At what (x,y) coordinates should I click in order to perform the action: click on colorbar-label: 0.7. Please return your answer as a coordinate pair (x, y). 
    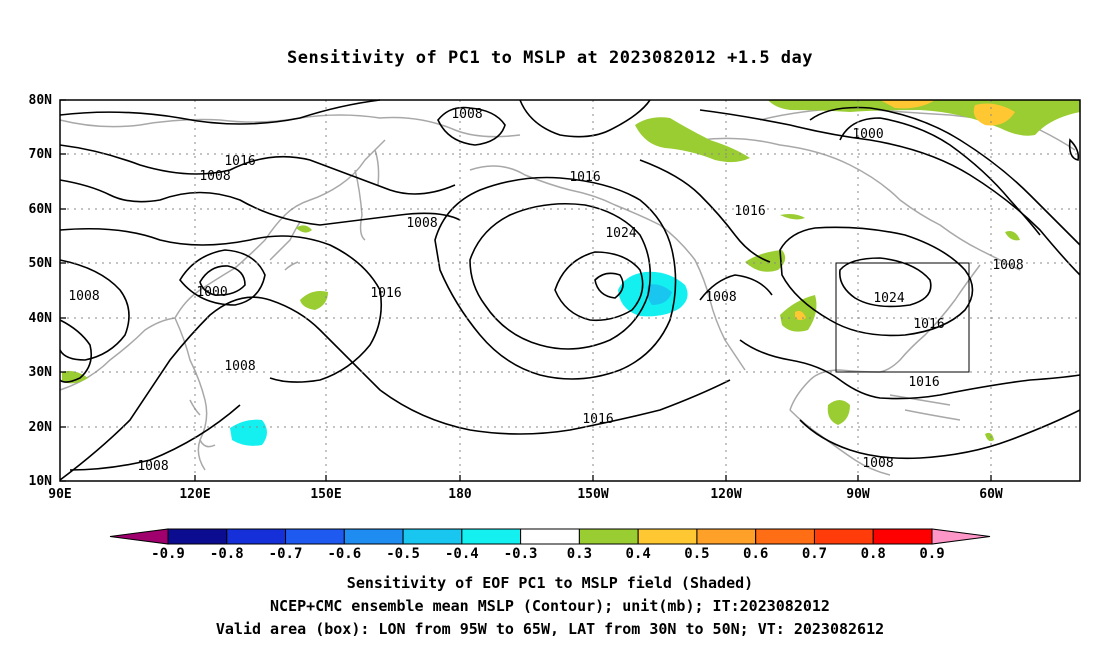
    Looking at the image, I should click on (814, 554).